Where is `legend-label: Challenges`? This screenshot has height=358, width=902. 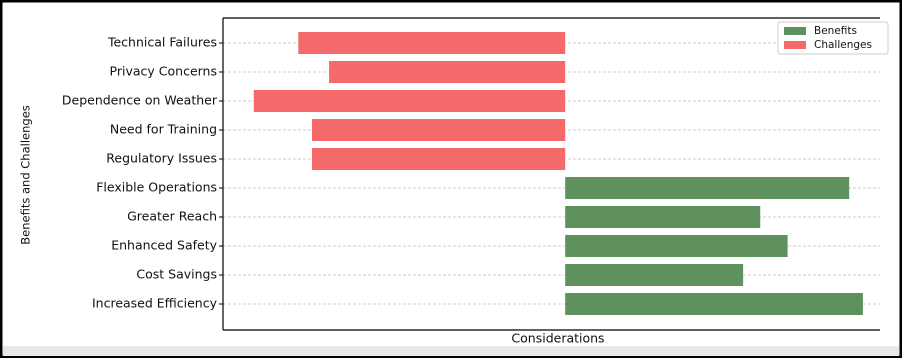
legend-label: Challenges is located at coordinates (843, 45).